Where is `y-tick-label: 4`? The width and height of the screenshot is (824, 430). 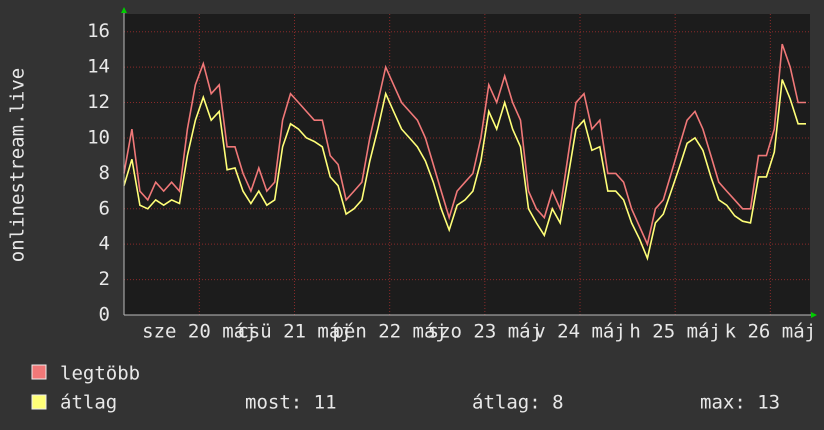 y-tick-label: 4 is located at coordinates (104, 244).